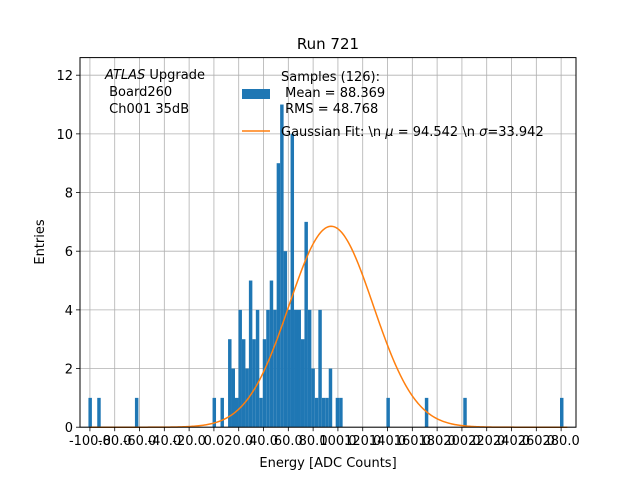 This screenshot has height=480, width=640. Describe the element at coordinates (329, 109) in the screenshot. I see `legend-hist-line-3: RMS = 48.768` at that location.